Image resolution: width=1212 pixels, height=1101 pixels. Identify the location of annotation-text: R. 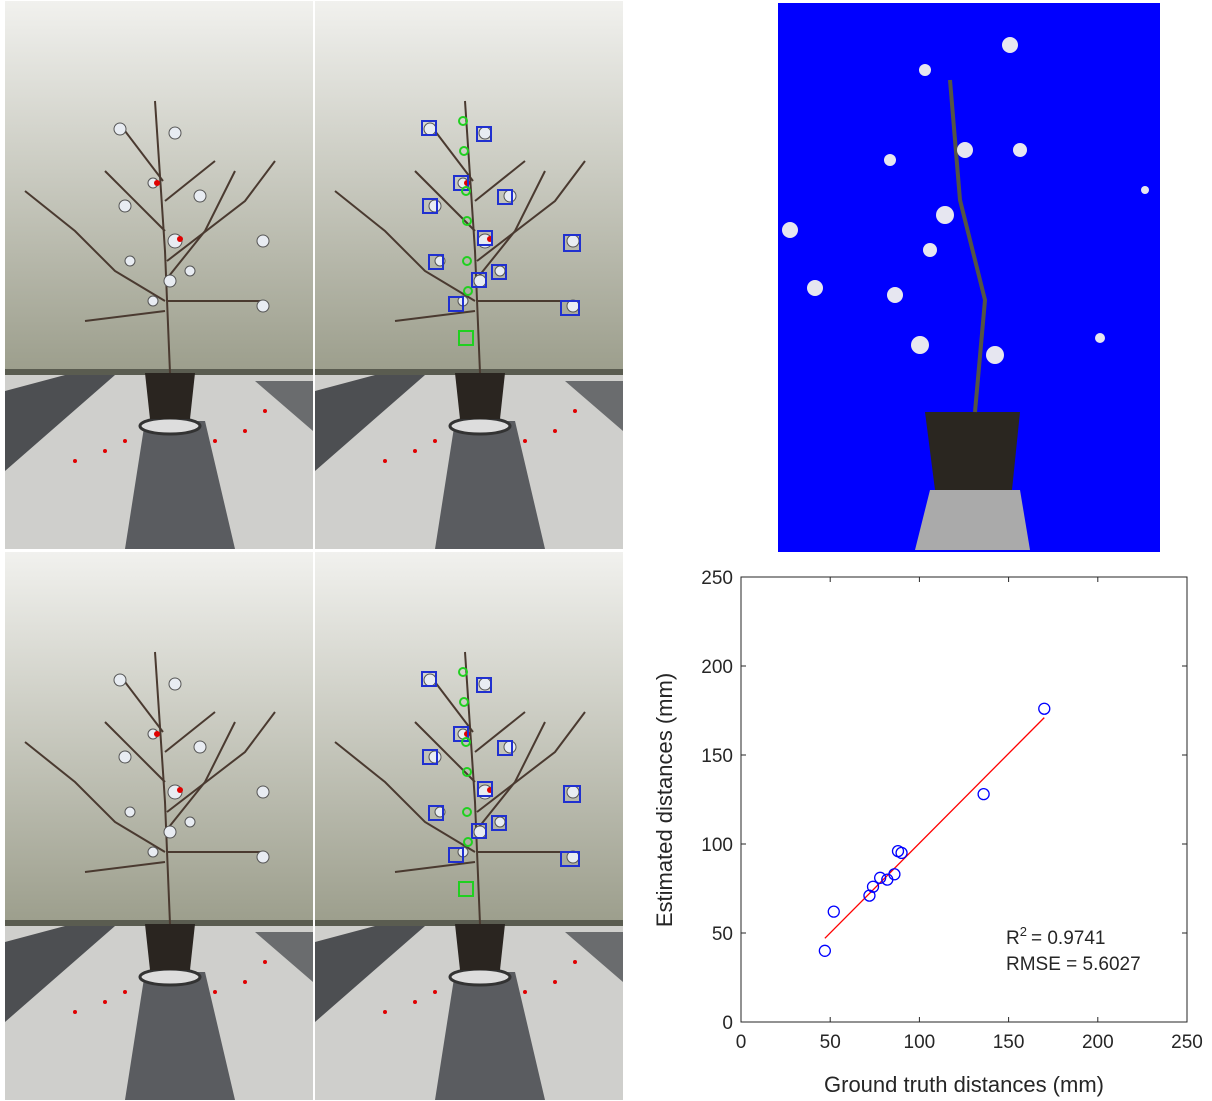
(1013, 938).